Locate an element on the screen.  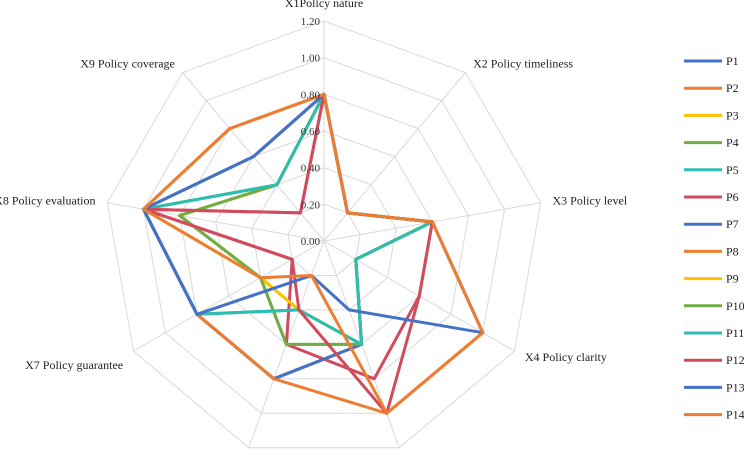
axis-label: X8 Policy evaluation is located at coordinates (48, 201).